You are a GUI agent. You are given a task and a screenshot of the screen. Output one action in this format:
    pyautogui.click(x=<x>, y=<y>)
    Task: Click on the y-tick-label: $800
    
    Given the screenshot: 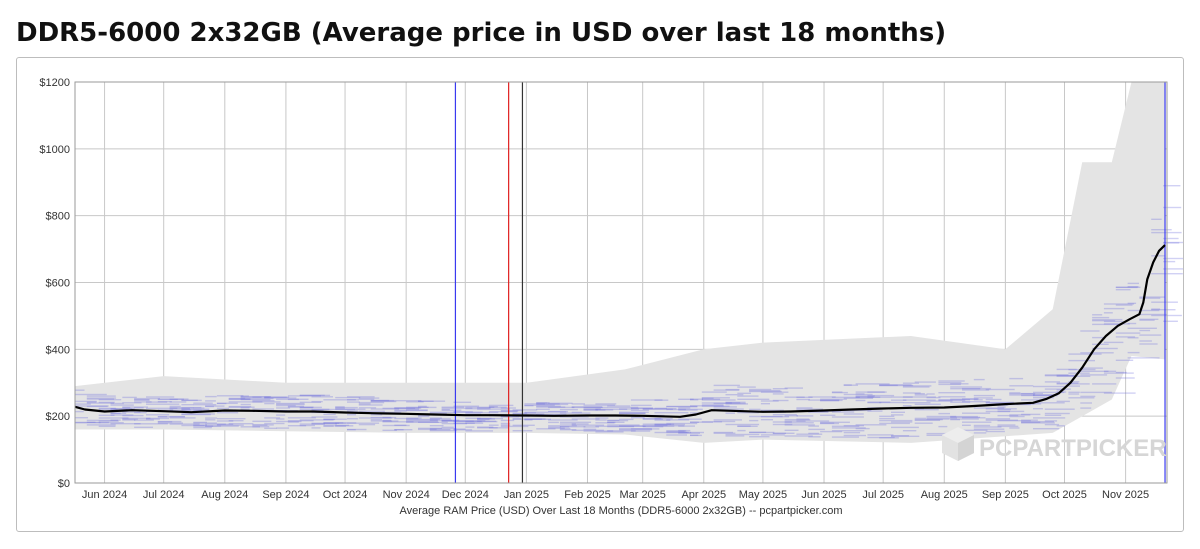 What is the action you would take?
    pyautogui.click(x=58, y=217)
    